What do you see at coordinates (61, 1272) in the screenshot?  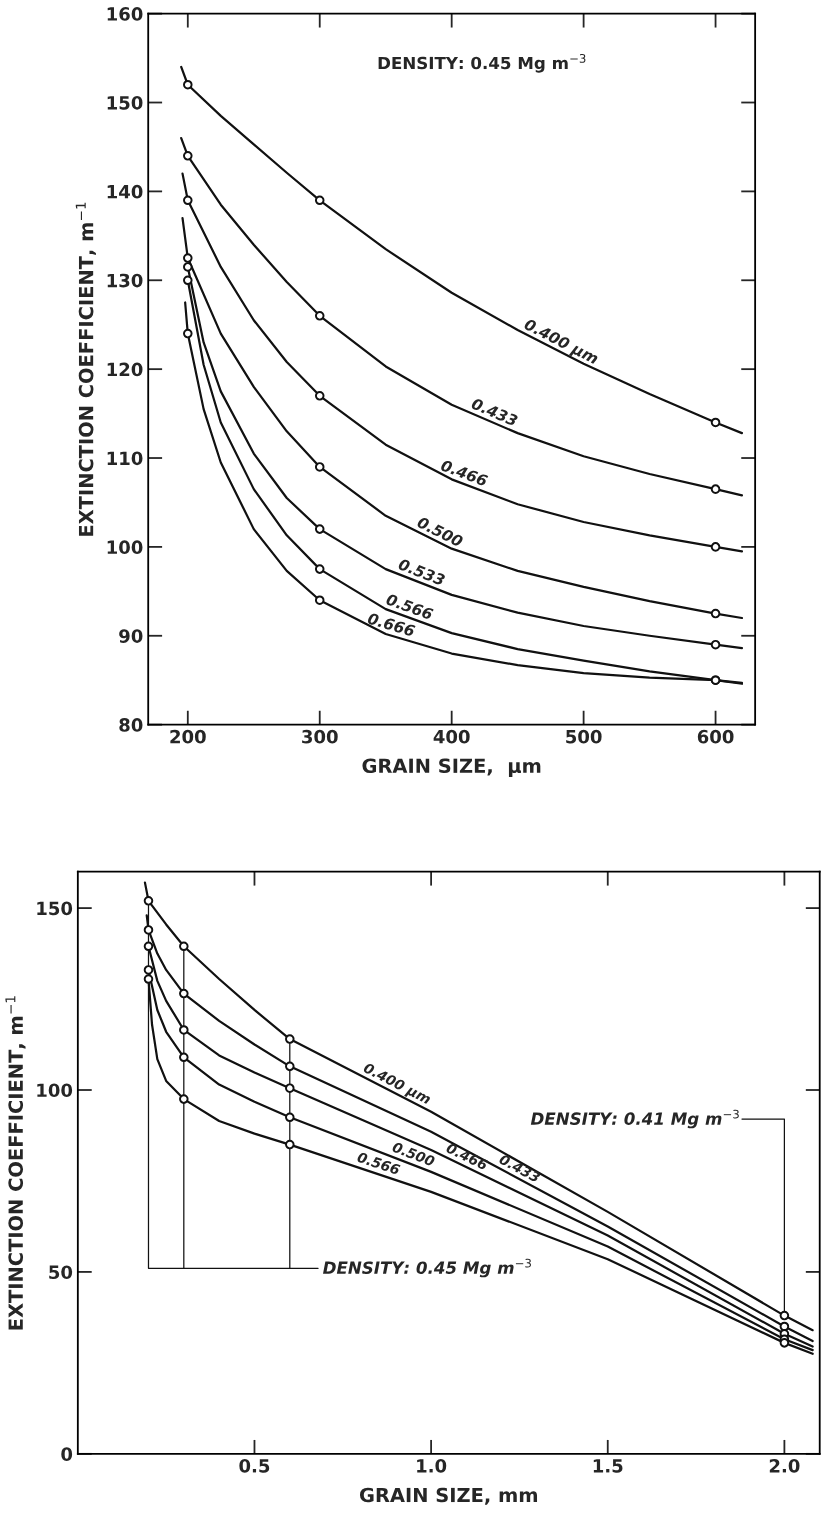 I see `y-tick-label: 50` at bounding box center [61, 1272].